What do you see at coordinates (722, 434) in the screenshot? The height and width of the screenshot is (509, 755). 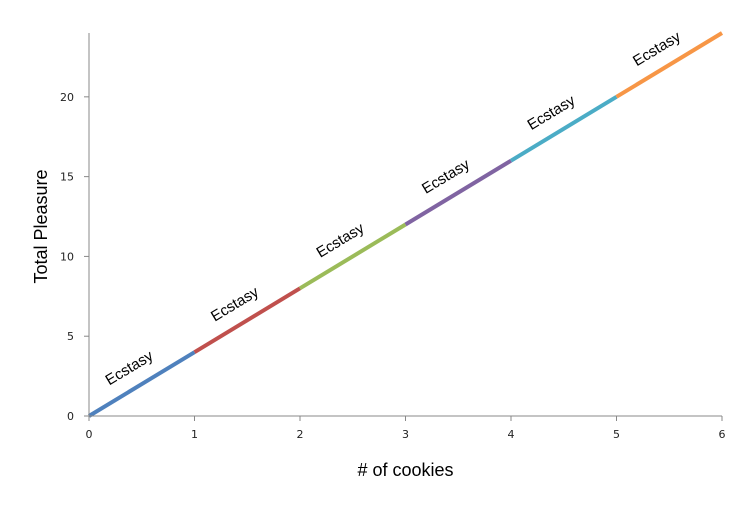 I see `x-tick-label: 6` at bounding box center [722, 434].